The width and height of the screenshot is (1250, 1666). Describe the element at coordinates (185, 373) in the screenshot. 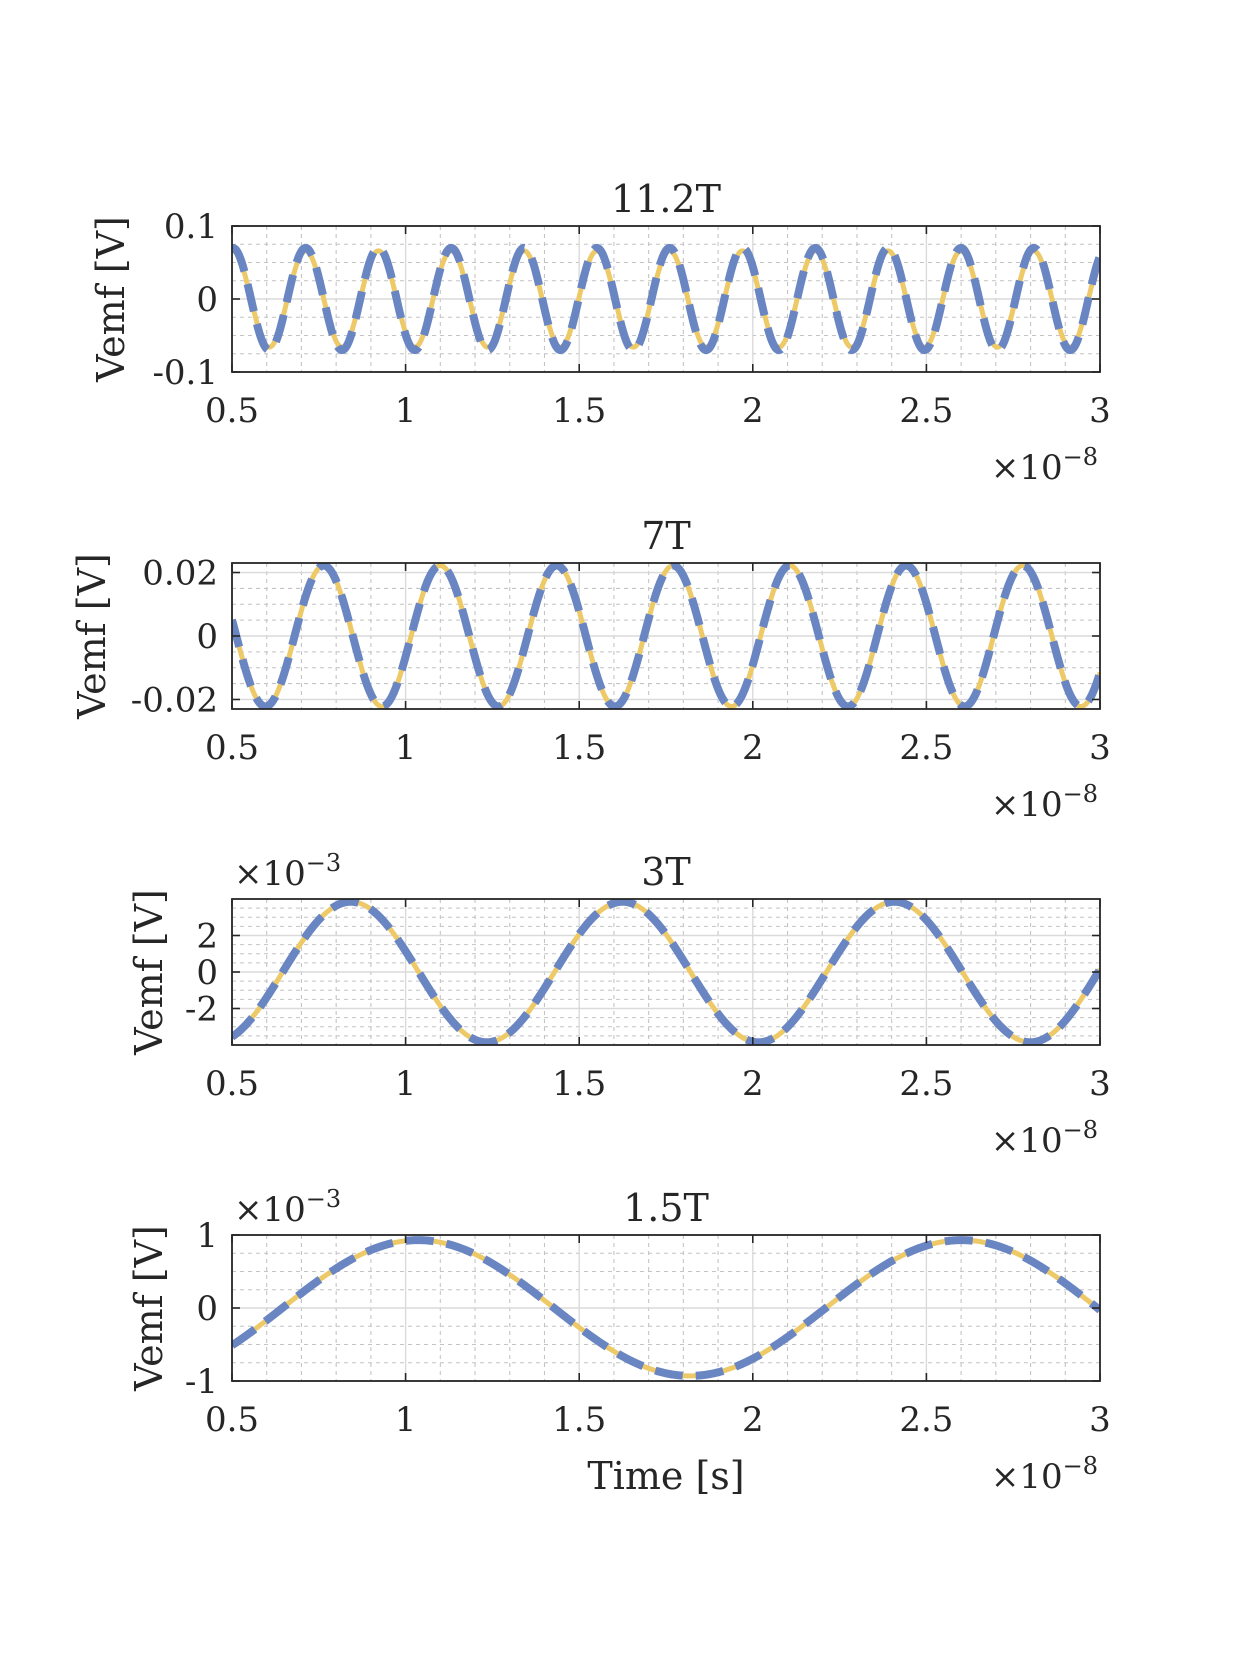

I see `y-tick-label: -0.1` at that location.